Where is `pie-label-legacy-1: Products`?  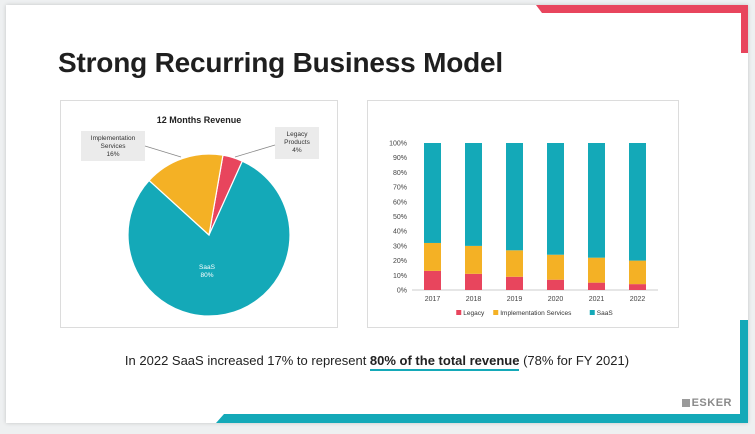
pie-label-legacy-1: Products is located at coordinates (297, 142).